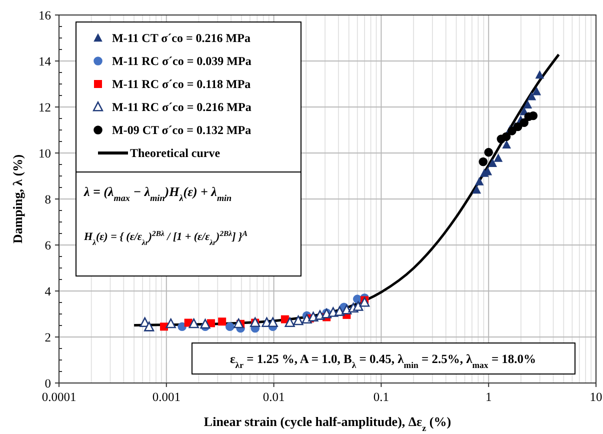 The height and width of the screenshot is (434, 603). I want to click on legend-label: M-11 CT σ´co = 0.216 MPa, so click(181, 38).